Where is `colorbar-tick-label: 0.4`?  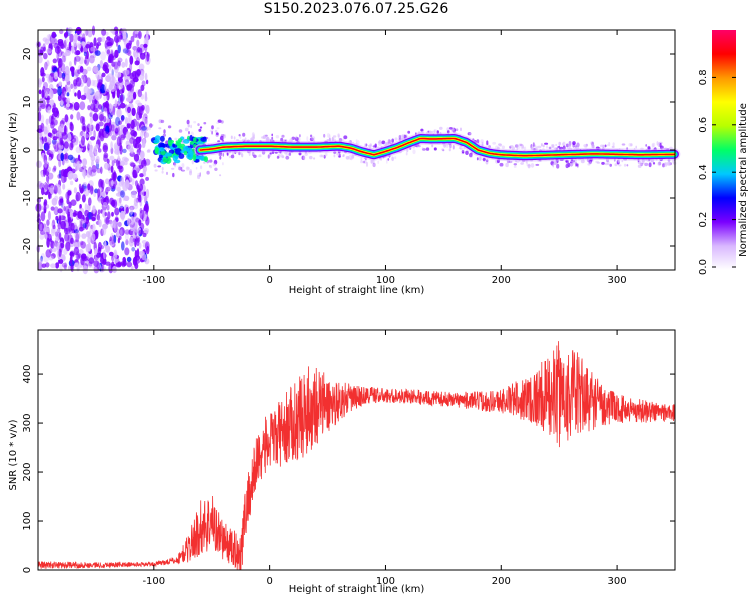 colorbar-tick-label: 0.4 is located at coordinates (703, 172).